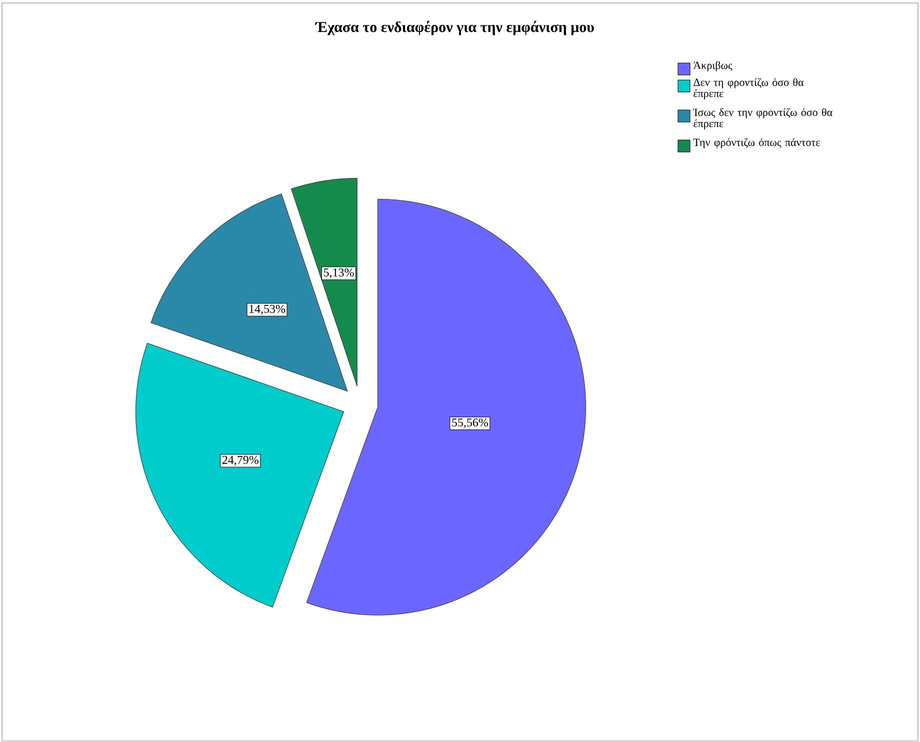 The height and width of the screenshot is (742, 920). What do you see at coordinates (339, 273) in the screenshot?
I see `data-label: 5,13%` at bounding box center [339, 273].